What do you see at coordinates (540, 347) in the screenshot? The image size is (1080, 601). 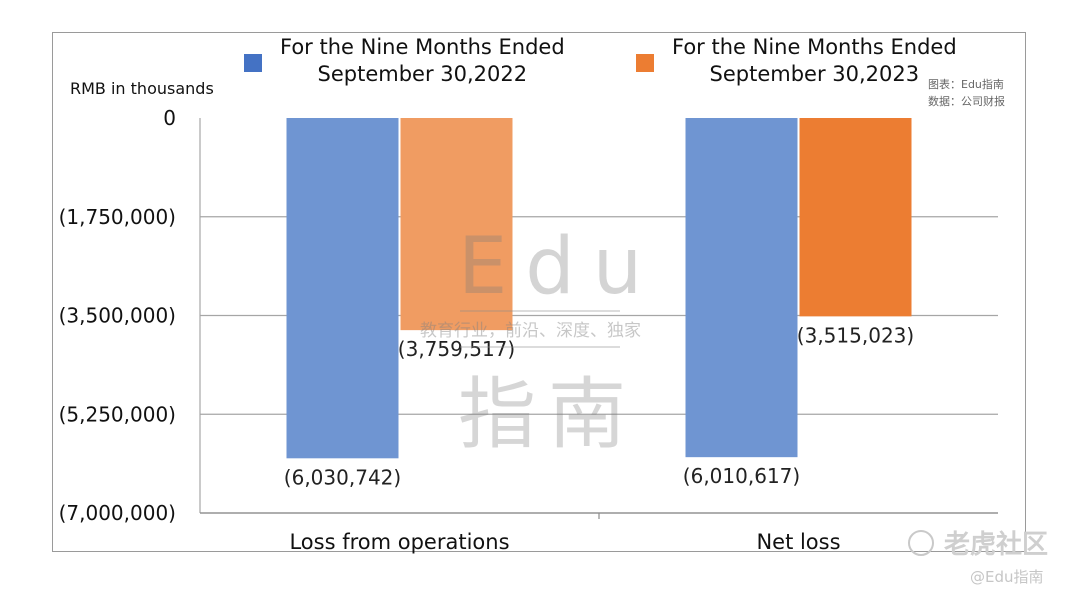 I see `watermark-line-bottom` at bounding box center [540, 347].